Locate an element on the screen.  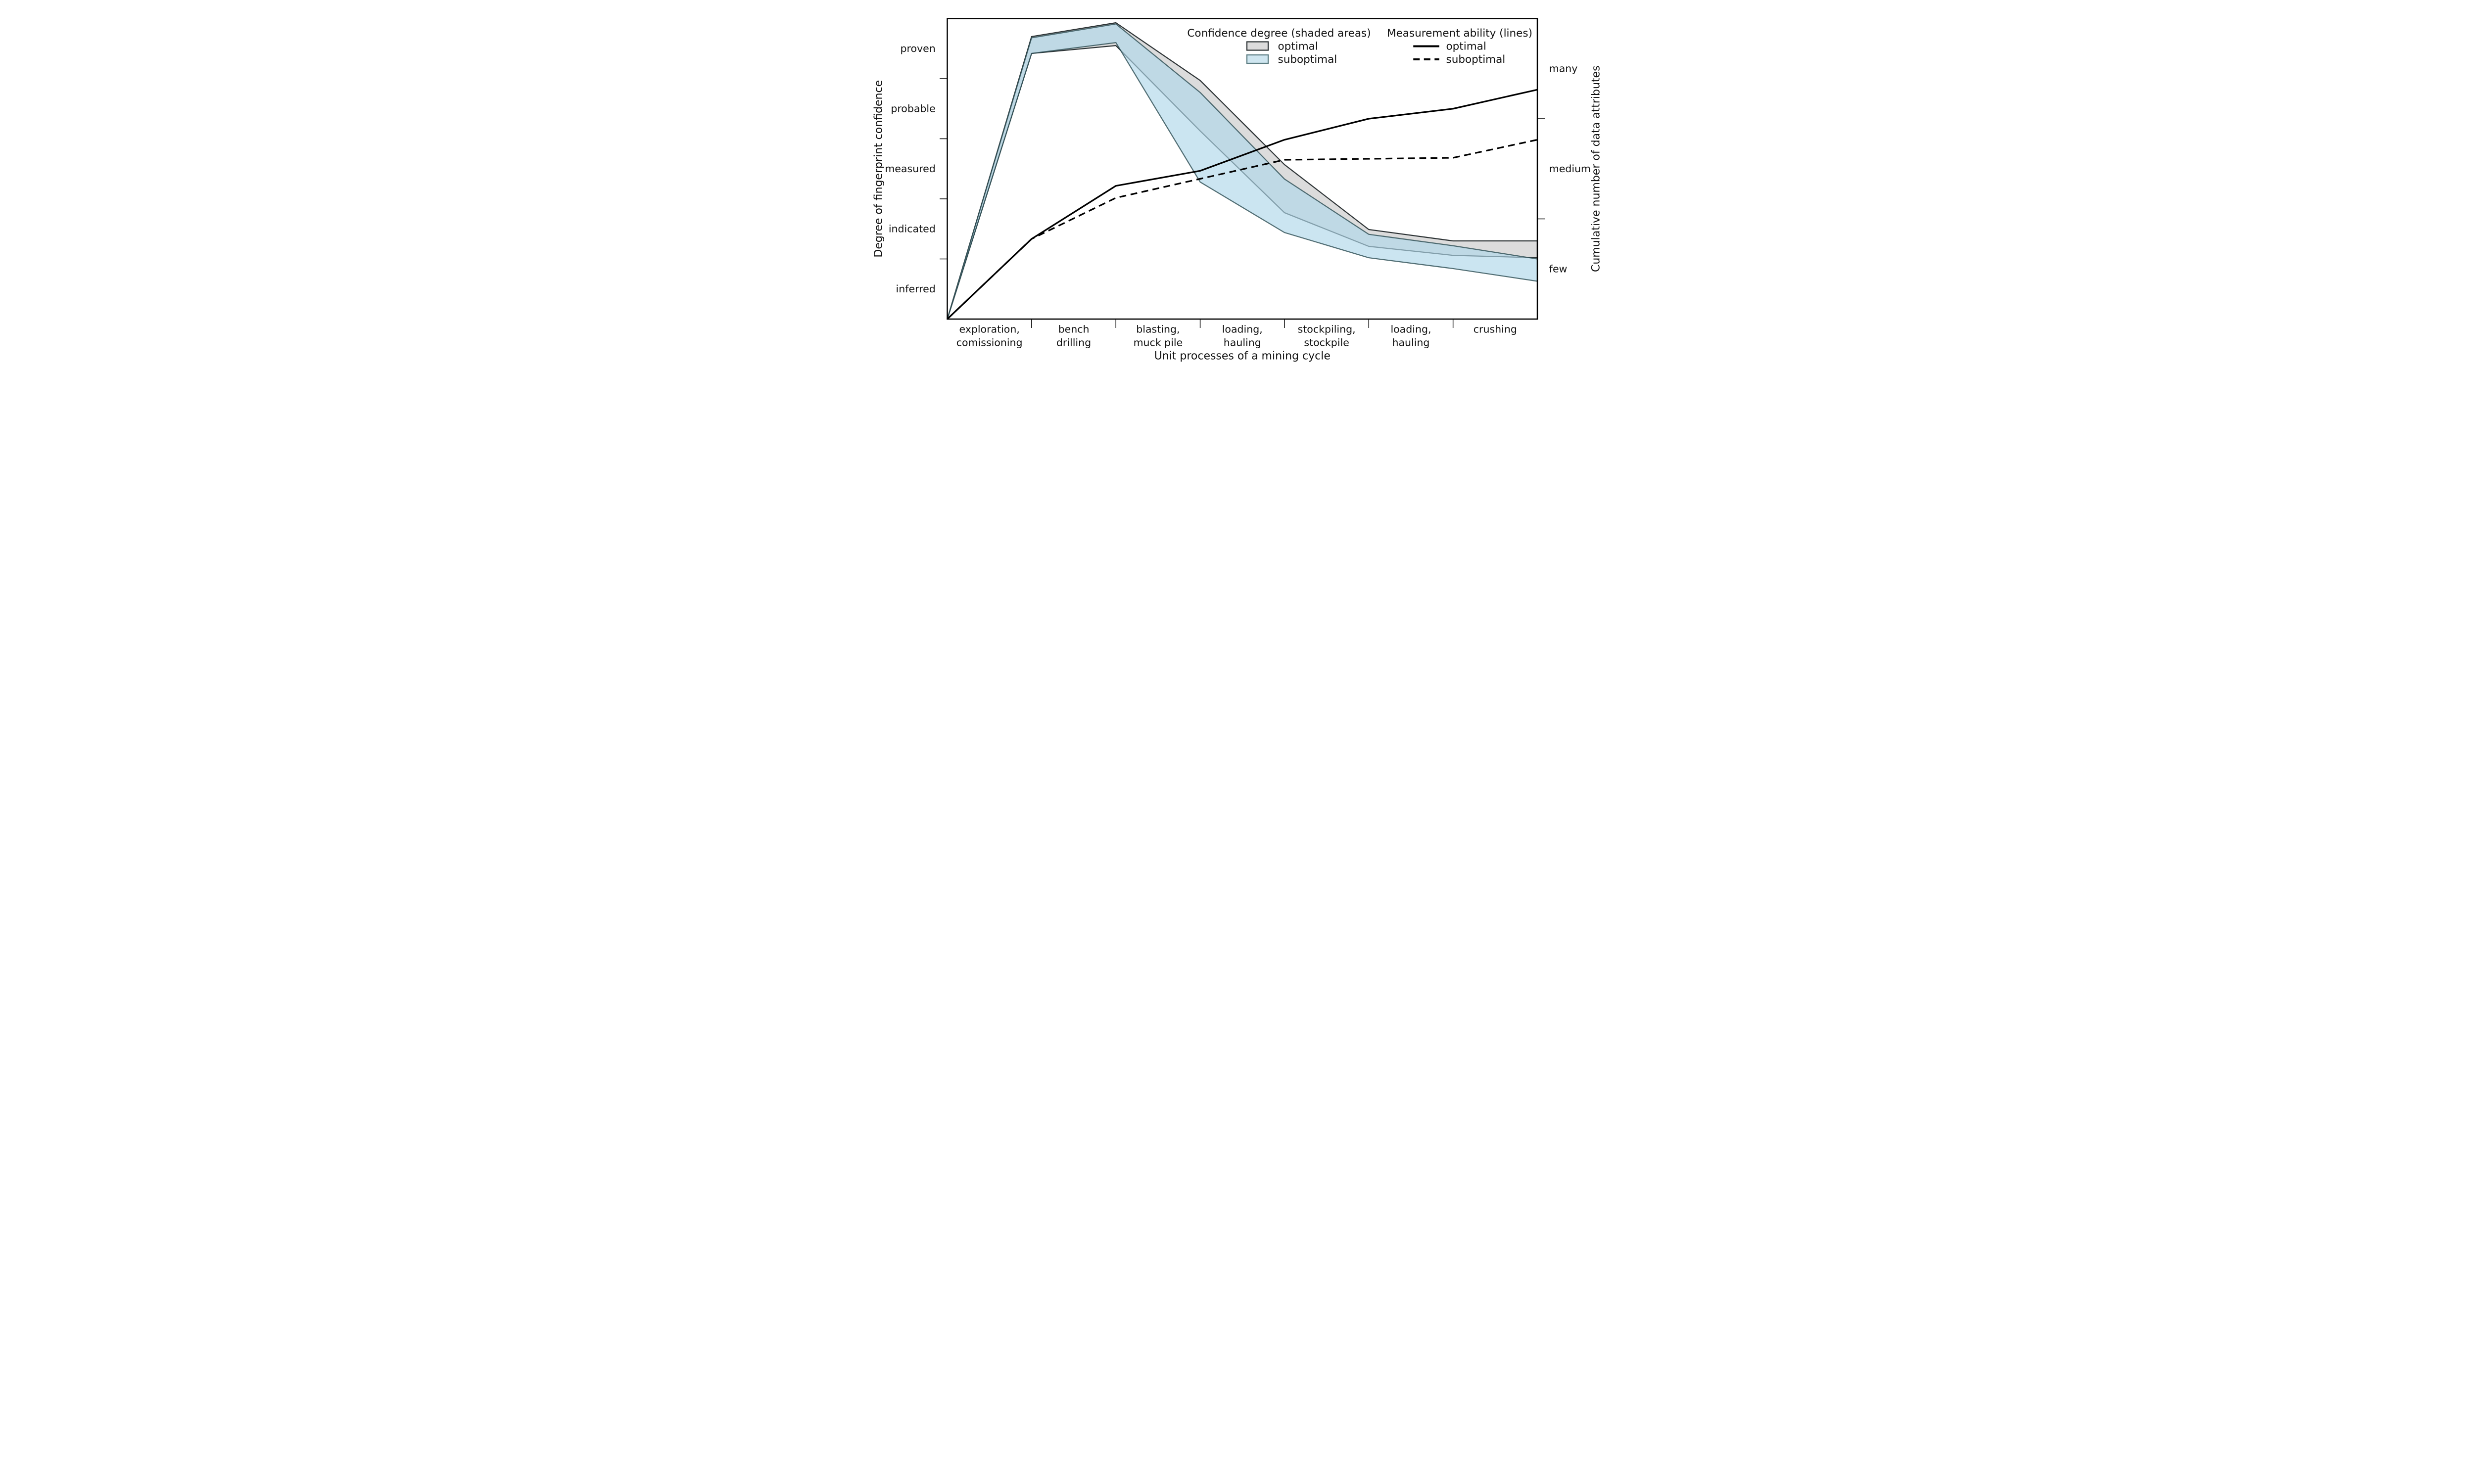
y-axis-left-title: Degree of fingerprint confidence is located at coordinates (879, 169).